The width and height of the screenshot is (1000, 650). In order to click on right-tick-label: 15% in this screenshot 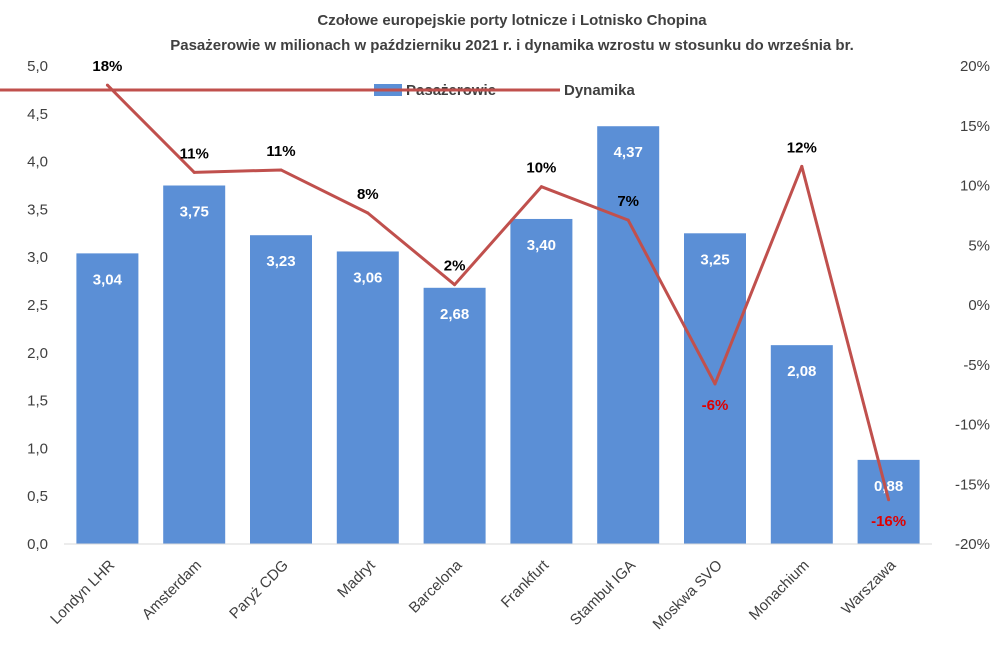, I will do `click(975, 126)`.